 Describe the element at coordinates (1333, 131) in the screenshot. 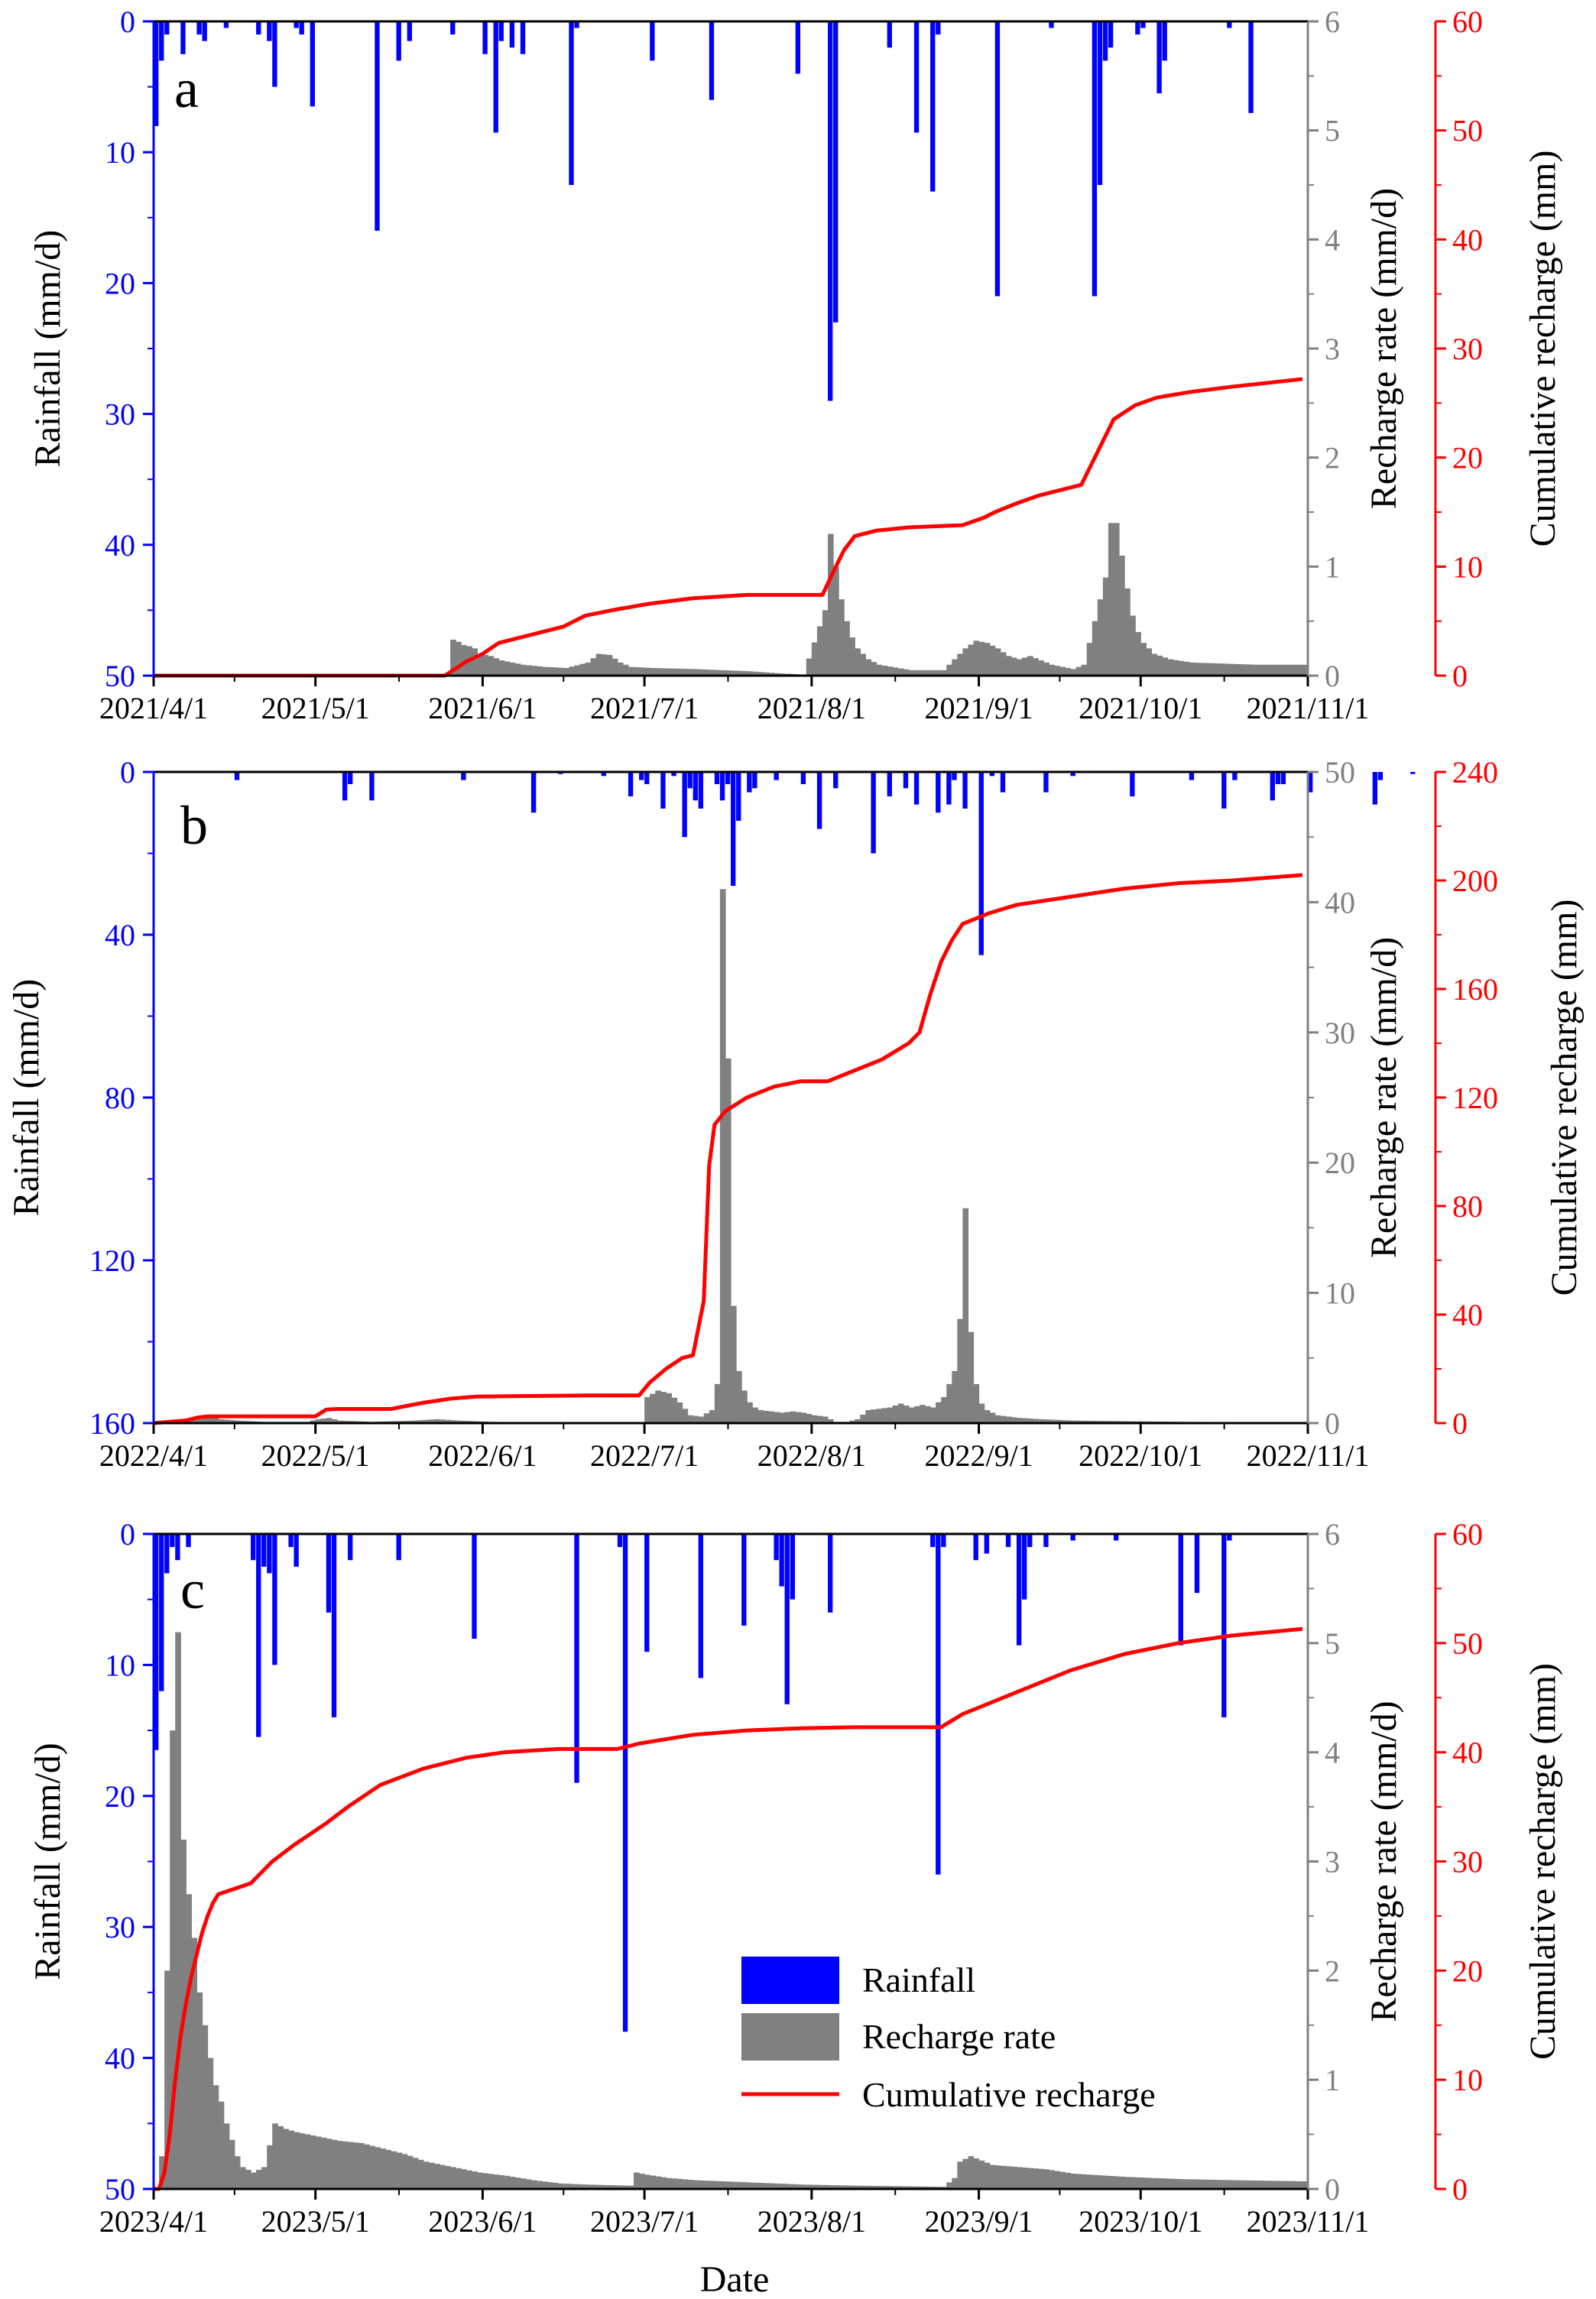

I see `recharge-tick-label: 5` at that location.